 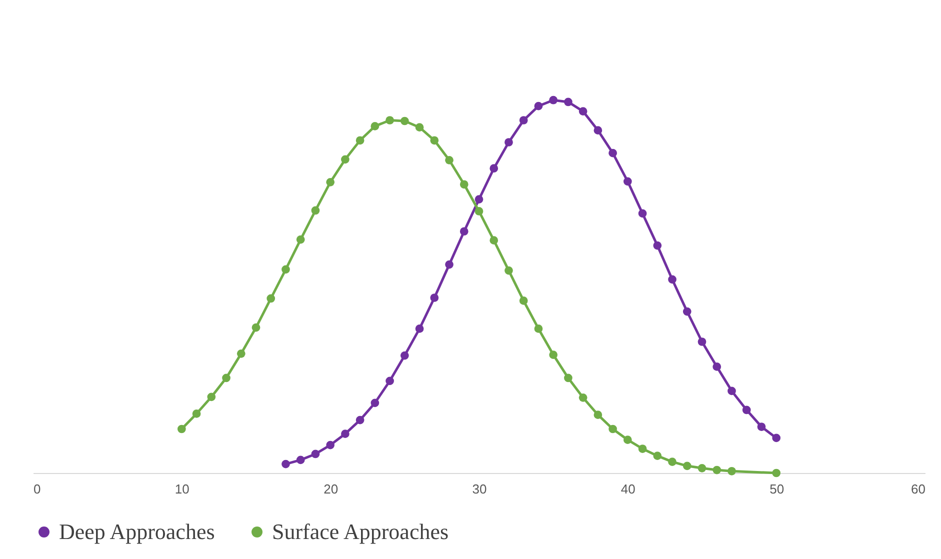 I want to click on x-tick-label: 40, so click(x=628, y=489).